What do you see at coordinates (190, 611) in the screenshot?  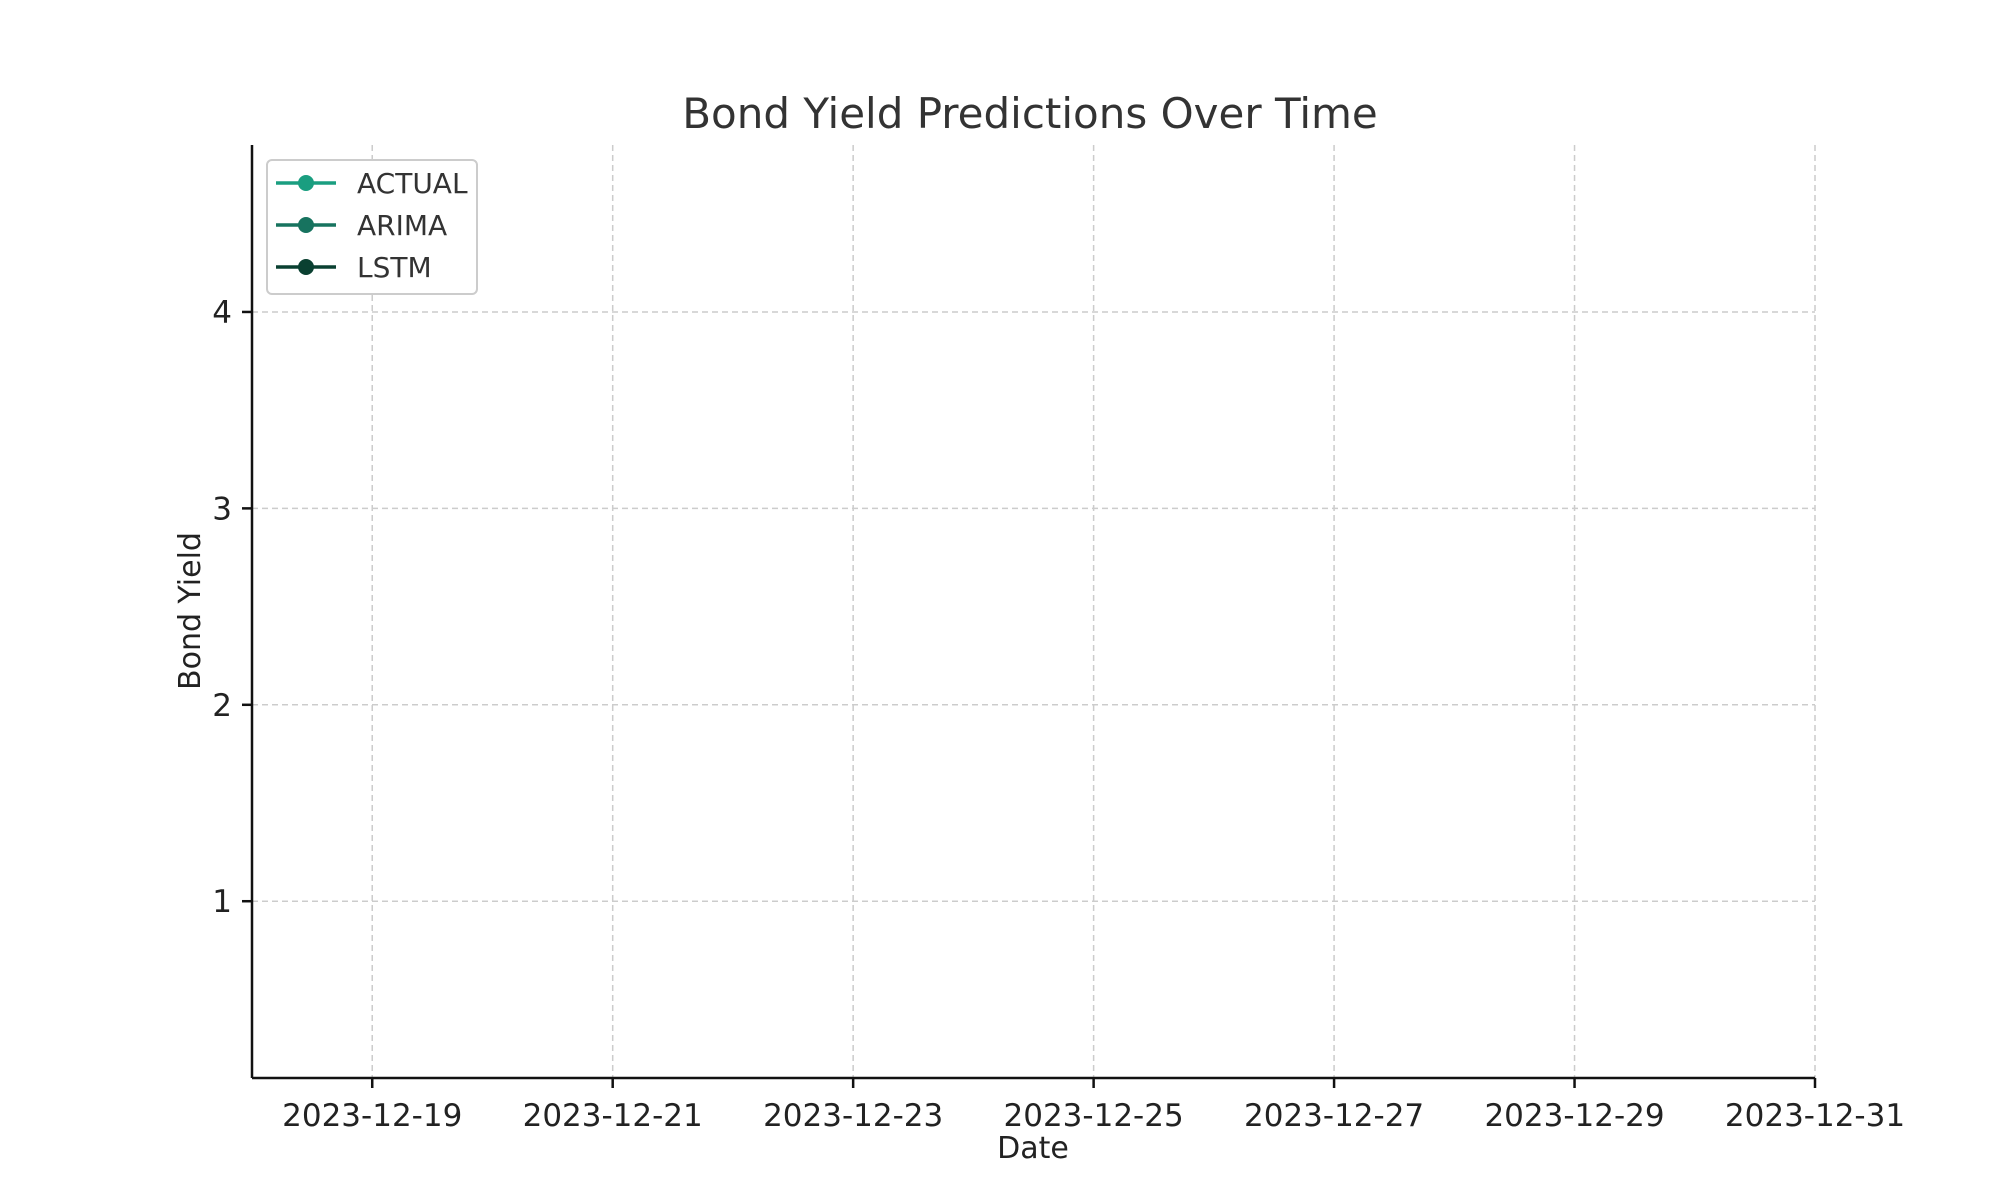 I see `y-axis-label: Bond Yield` at bounding box center [190, 611].